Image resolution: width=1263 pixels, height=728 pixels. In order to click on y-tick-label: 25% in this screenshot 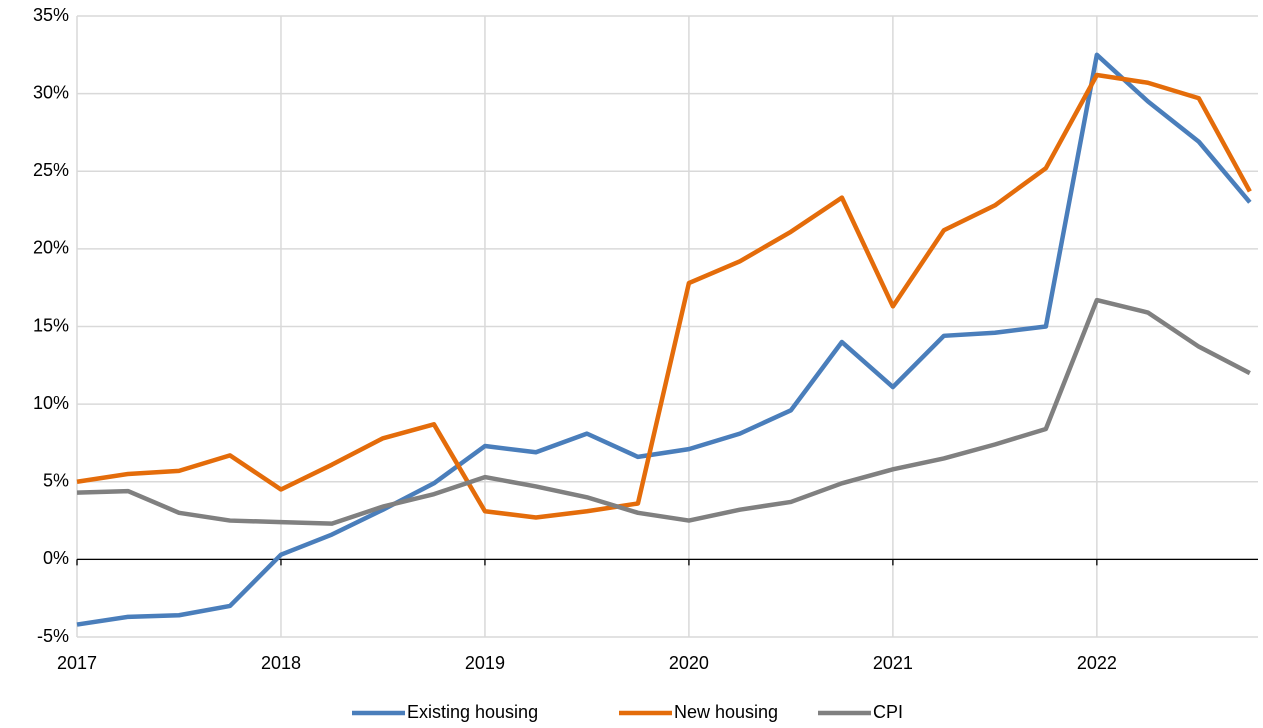, I will do `click(51, 170)`.